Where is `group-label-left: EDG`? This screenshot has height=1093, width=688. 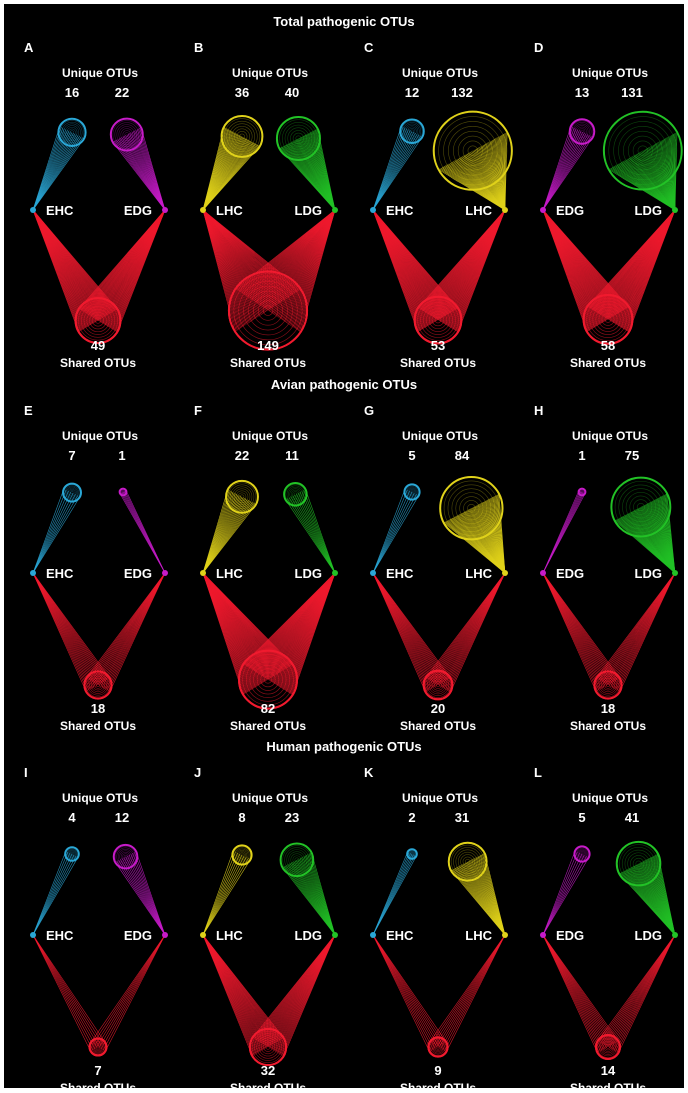 group-label-left: EDG is located at coordinates (570, 935).